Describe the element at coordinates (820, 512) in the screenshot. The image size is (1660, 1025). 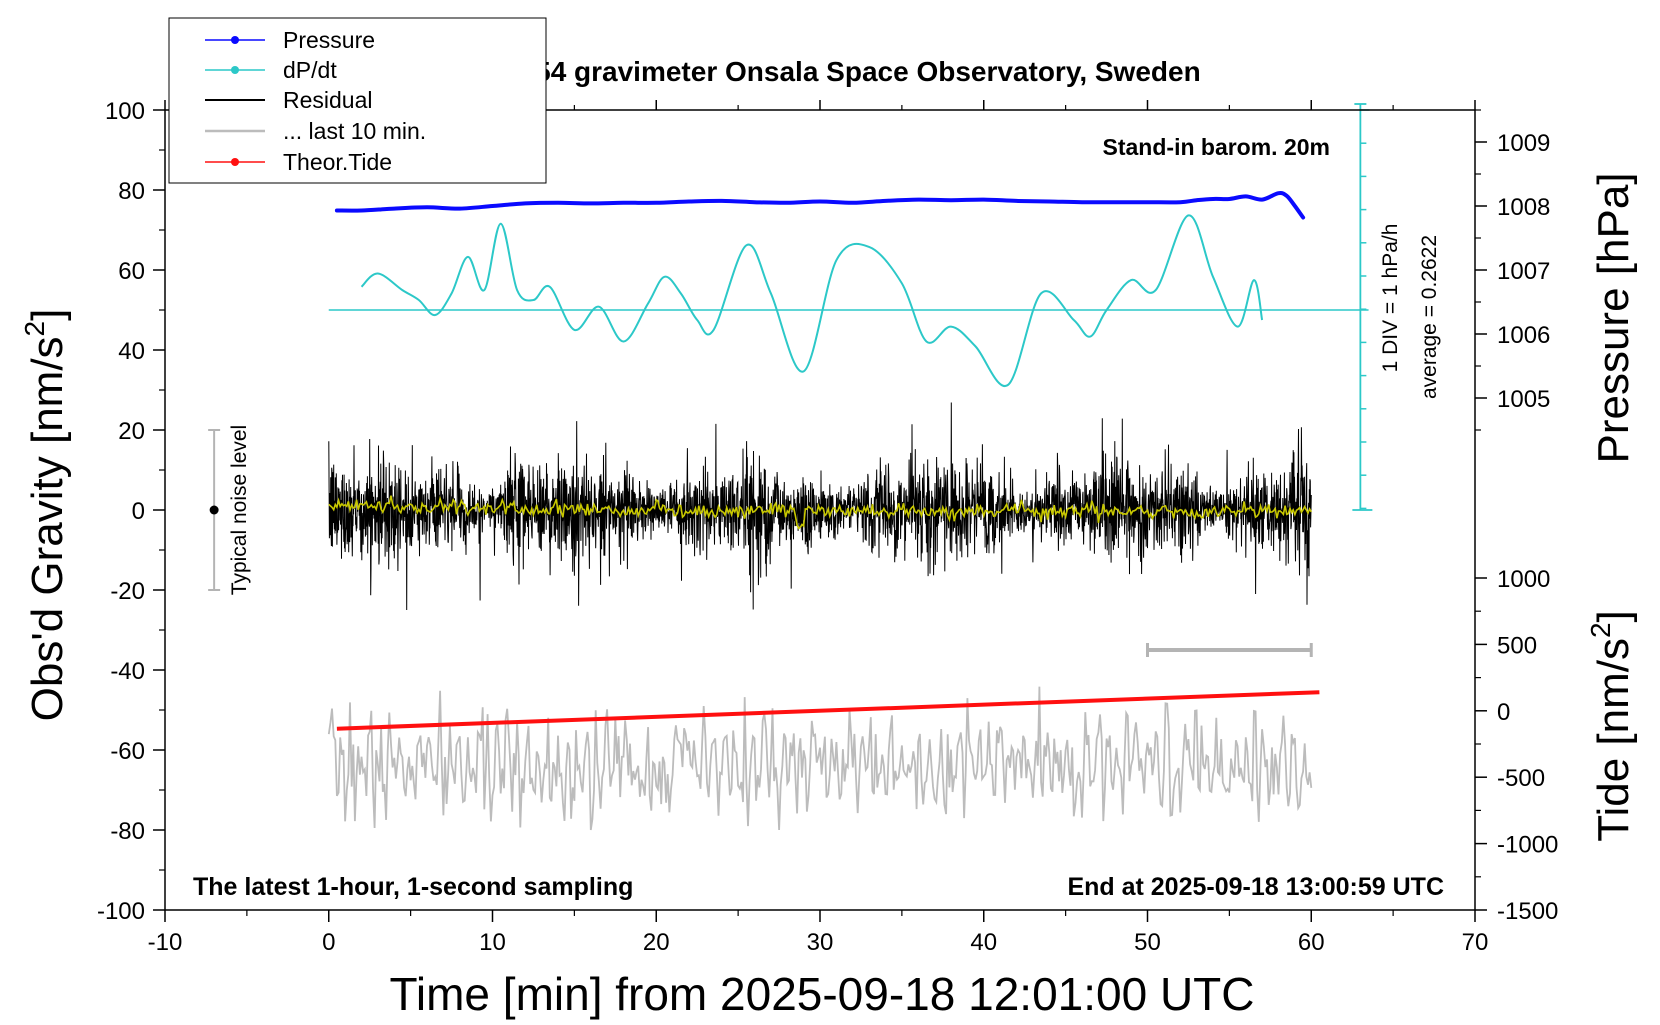
I see `series-residual-mean-line` at that location.